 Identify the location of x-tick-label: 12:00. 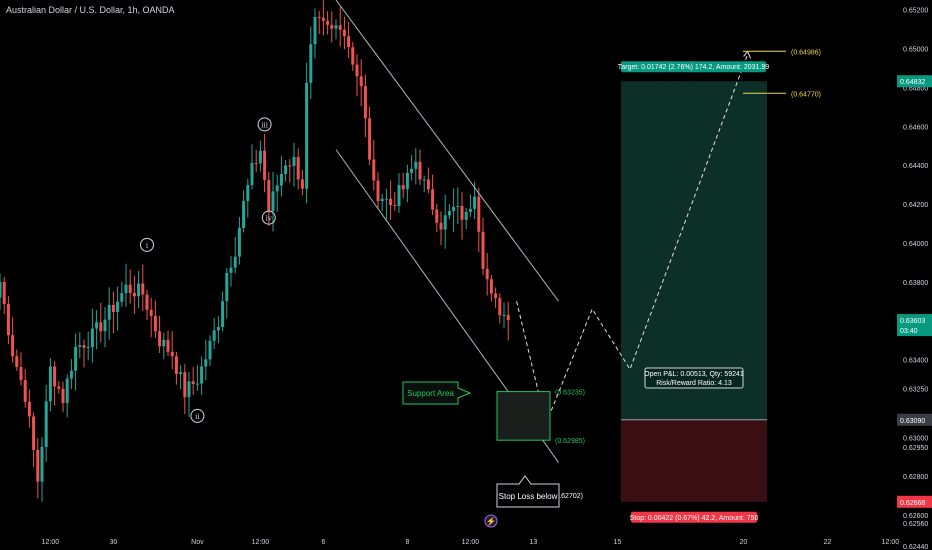
(261, 542).